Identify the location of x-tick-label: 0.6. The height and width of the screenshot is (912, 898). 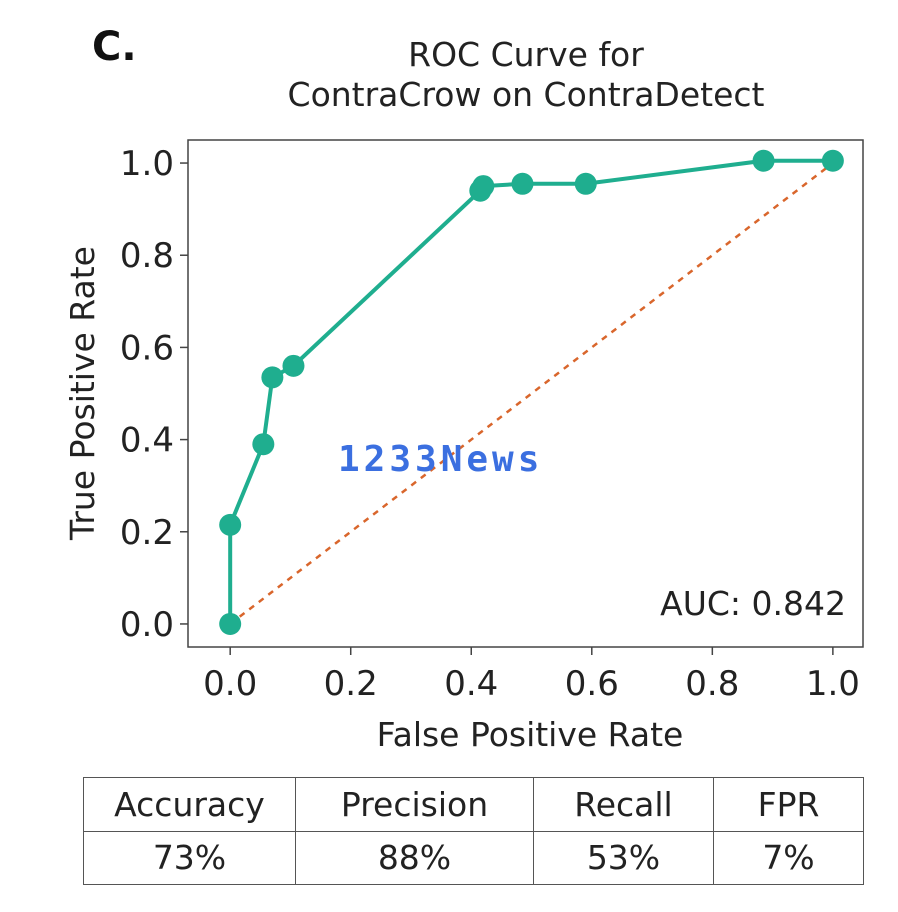
(592, 684).